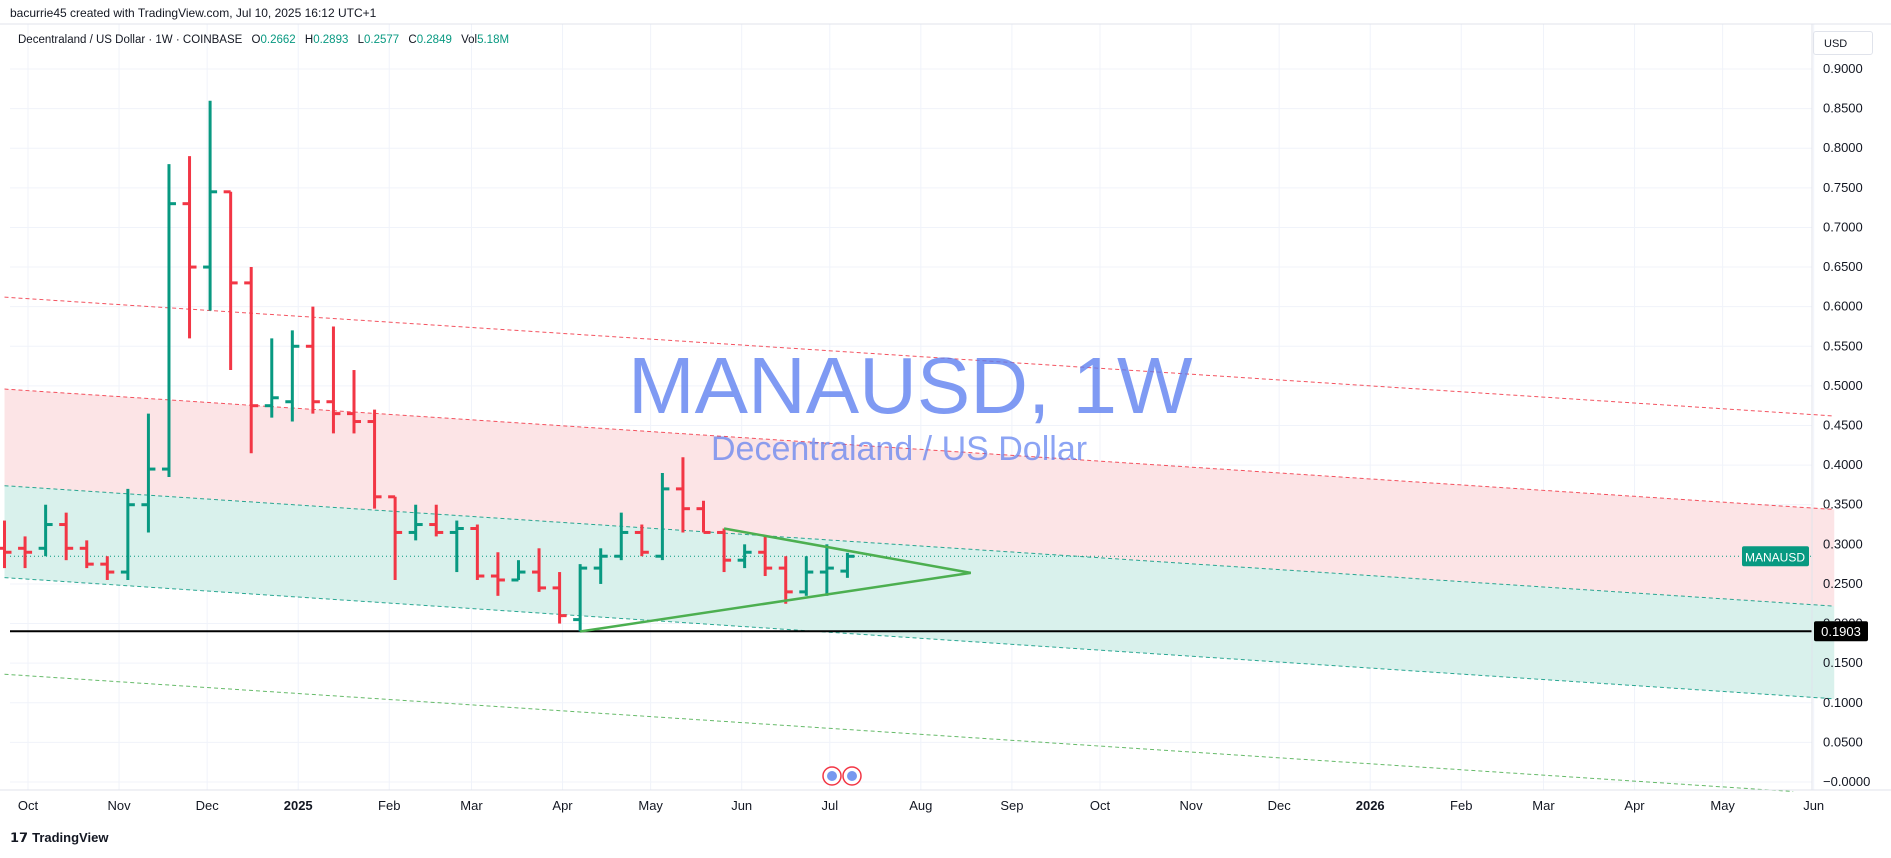 The width and height of the screenshot is (1891, 858). What do you see at coordinates (1843, 504) in the screenshot?
I see `y-tick-label: 0.3500` at bounding box center [1843, 504].